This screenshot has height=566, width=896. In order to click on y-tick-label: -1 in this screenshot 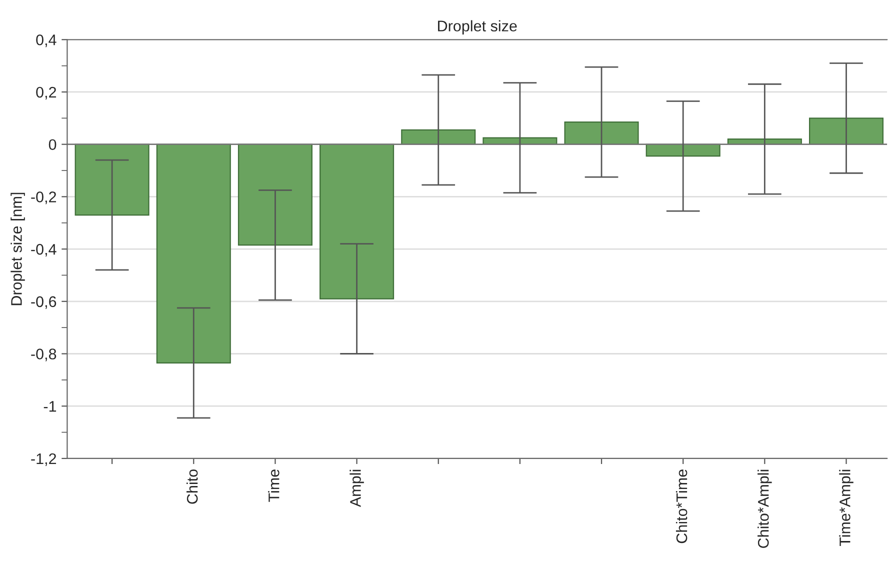, I will do `click(50, 406)`.